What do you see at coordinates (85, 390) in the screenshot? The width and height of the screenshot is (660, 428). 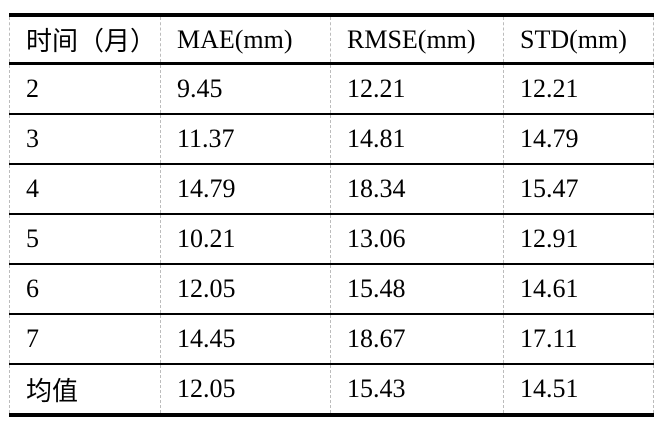 I see `table-cell-month: 均值` at bounding box center [85, 390].